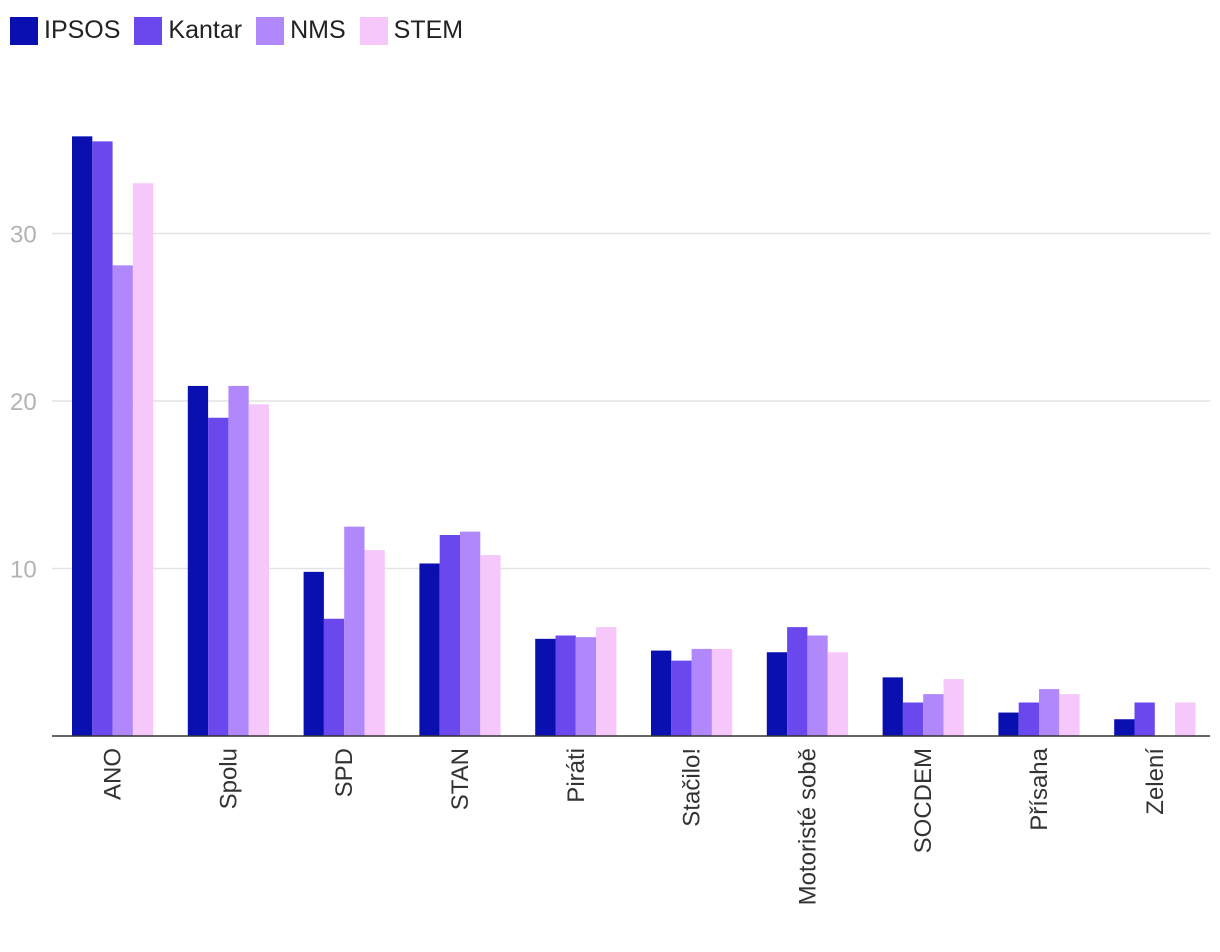 Image resolution: width=1220 pixels, height=952 pixels. I want to click on legend-item: IPSOS, so click(65, 30).